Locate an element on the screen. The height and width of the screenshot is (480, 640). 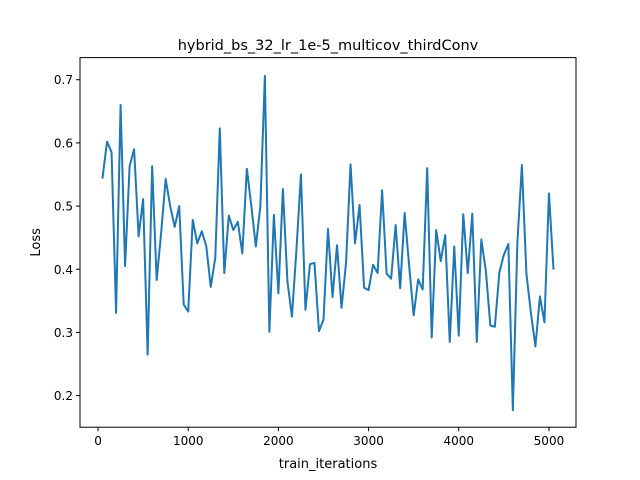
x-axis: 0 1000 2000 3000 4000 5000 is located at coordinates (329, 437).